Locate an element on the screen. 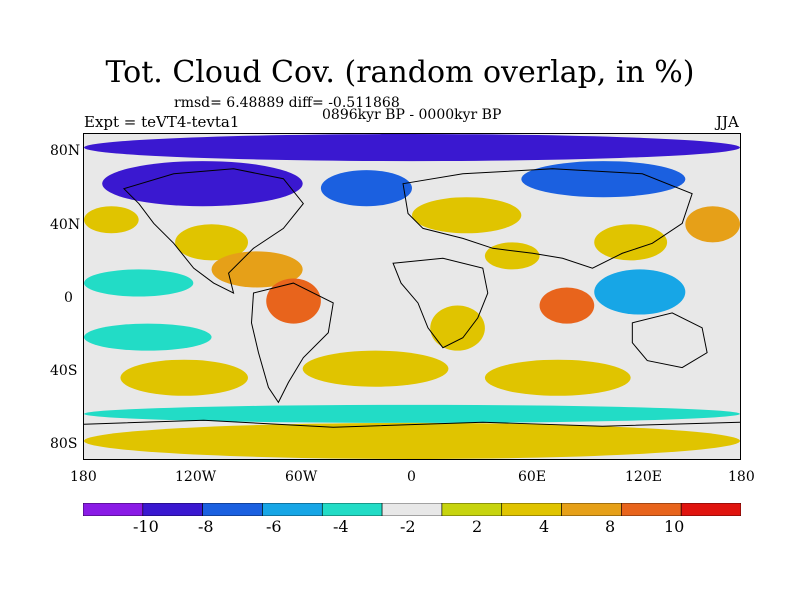 The width and height of the screenshot is (800, 600). lon-tick-60w: 60W is located at coordinates (301, 477).